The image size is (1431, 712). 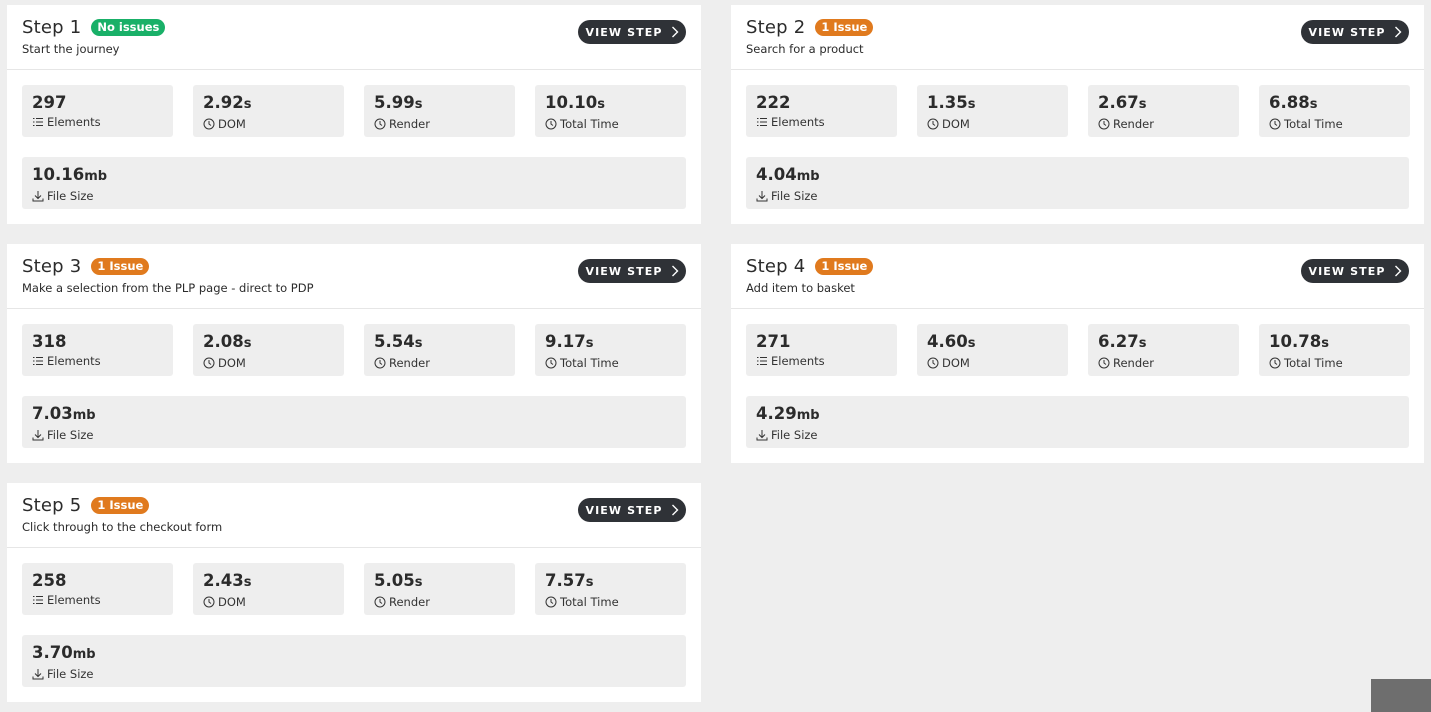 I want to click on scroll-to-top-block, so click(x=1401, y=695).